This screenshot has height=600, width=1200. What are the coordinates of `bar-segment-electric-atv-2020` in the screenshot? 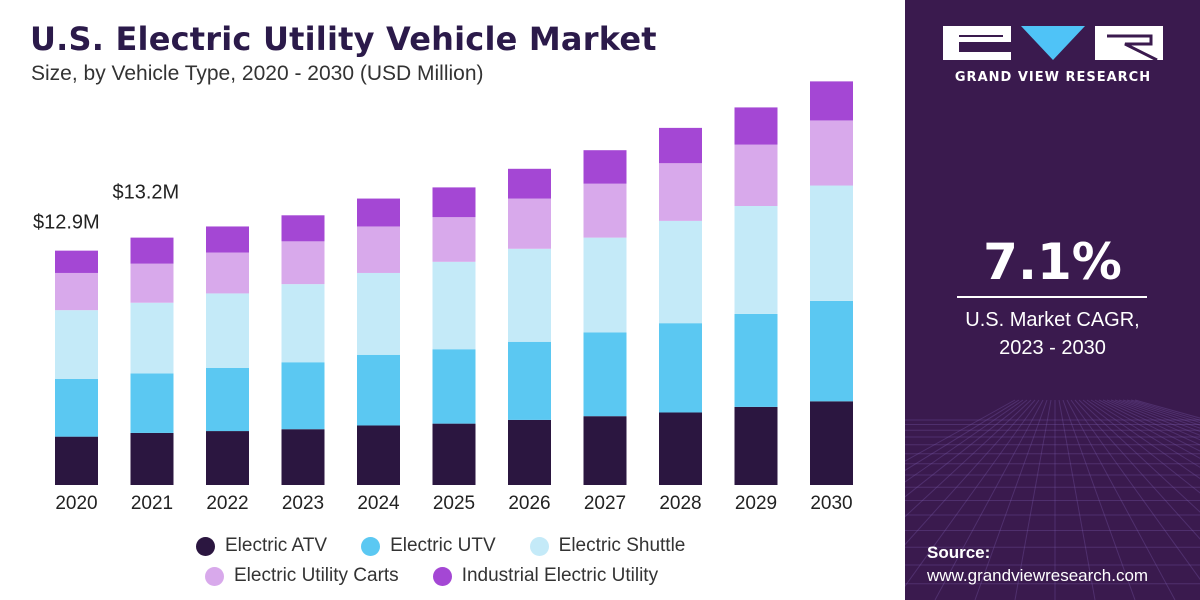 It's located at (76, 460).